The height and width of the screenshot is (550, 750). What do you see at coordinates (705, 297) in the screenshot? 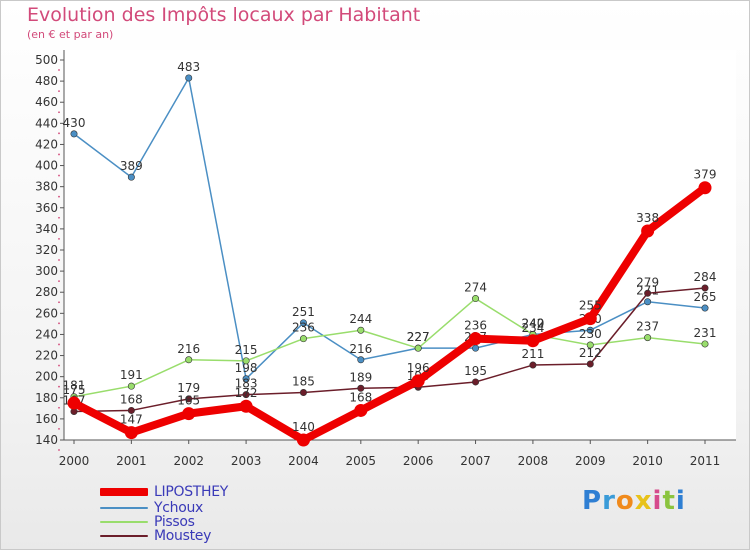
I see `data-label-ychoux: 265` at bounding box center [705, 297].